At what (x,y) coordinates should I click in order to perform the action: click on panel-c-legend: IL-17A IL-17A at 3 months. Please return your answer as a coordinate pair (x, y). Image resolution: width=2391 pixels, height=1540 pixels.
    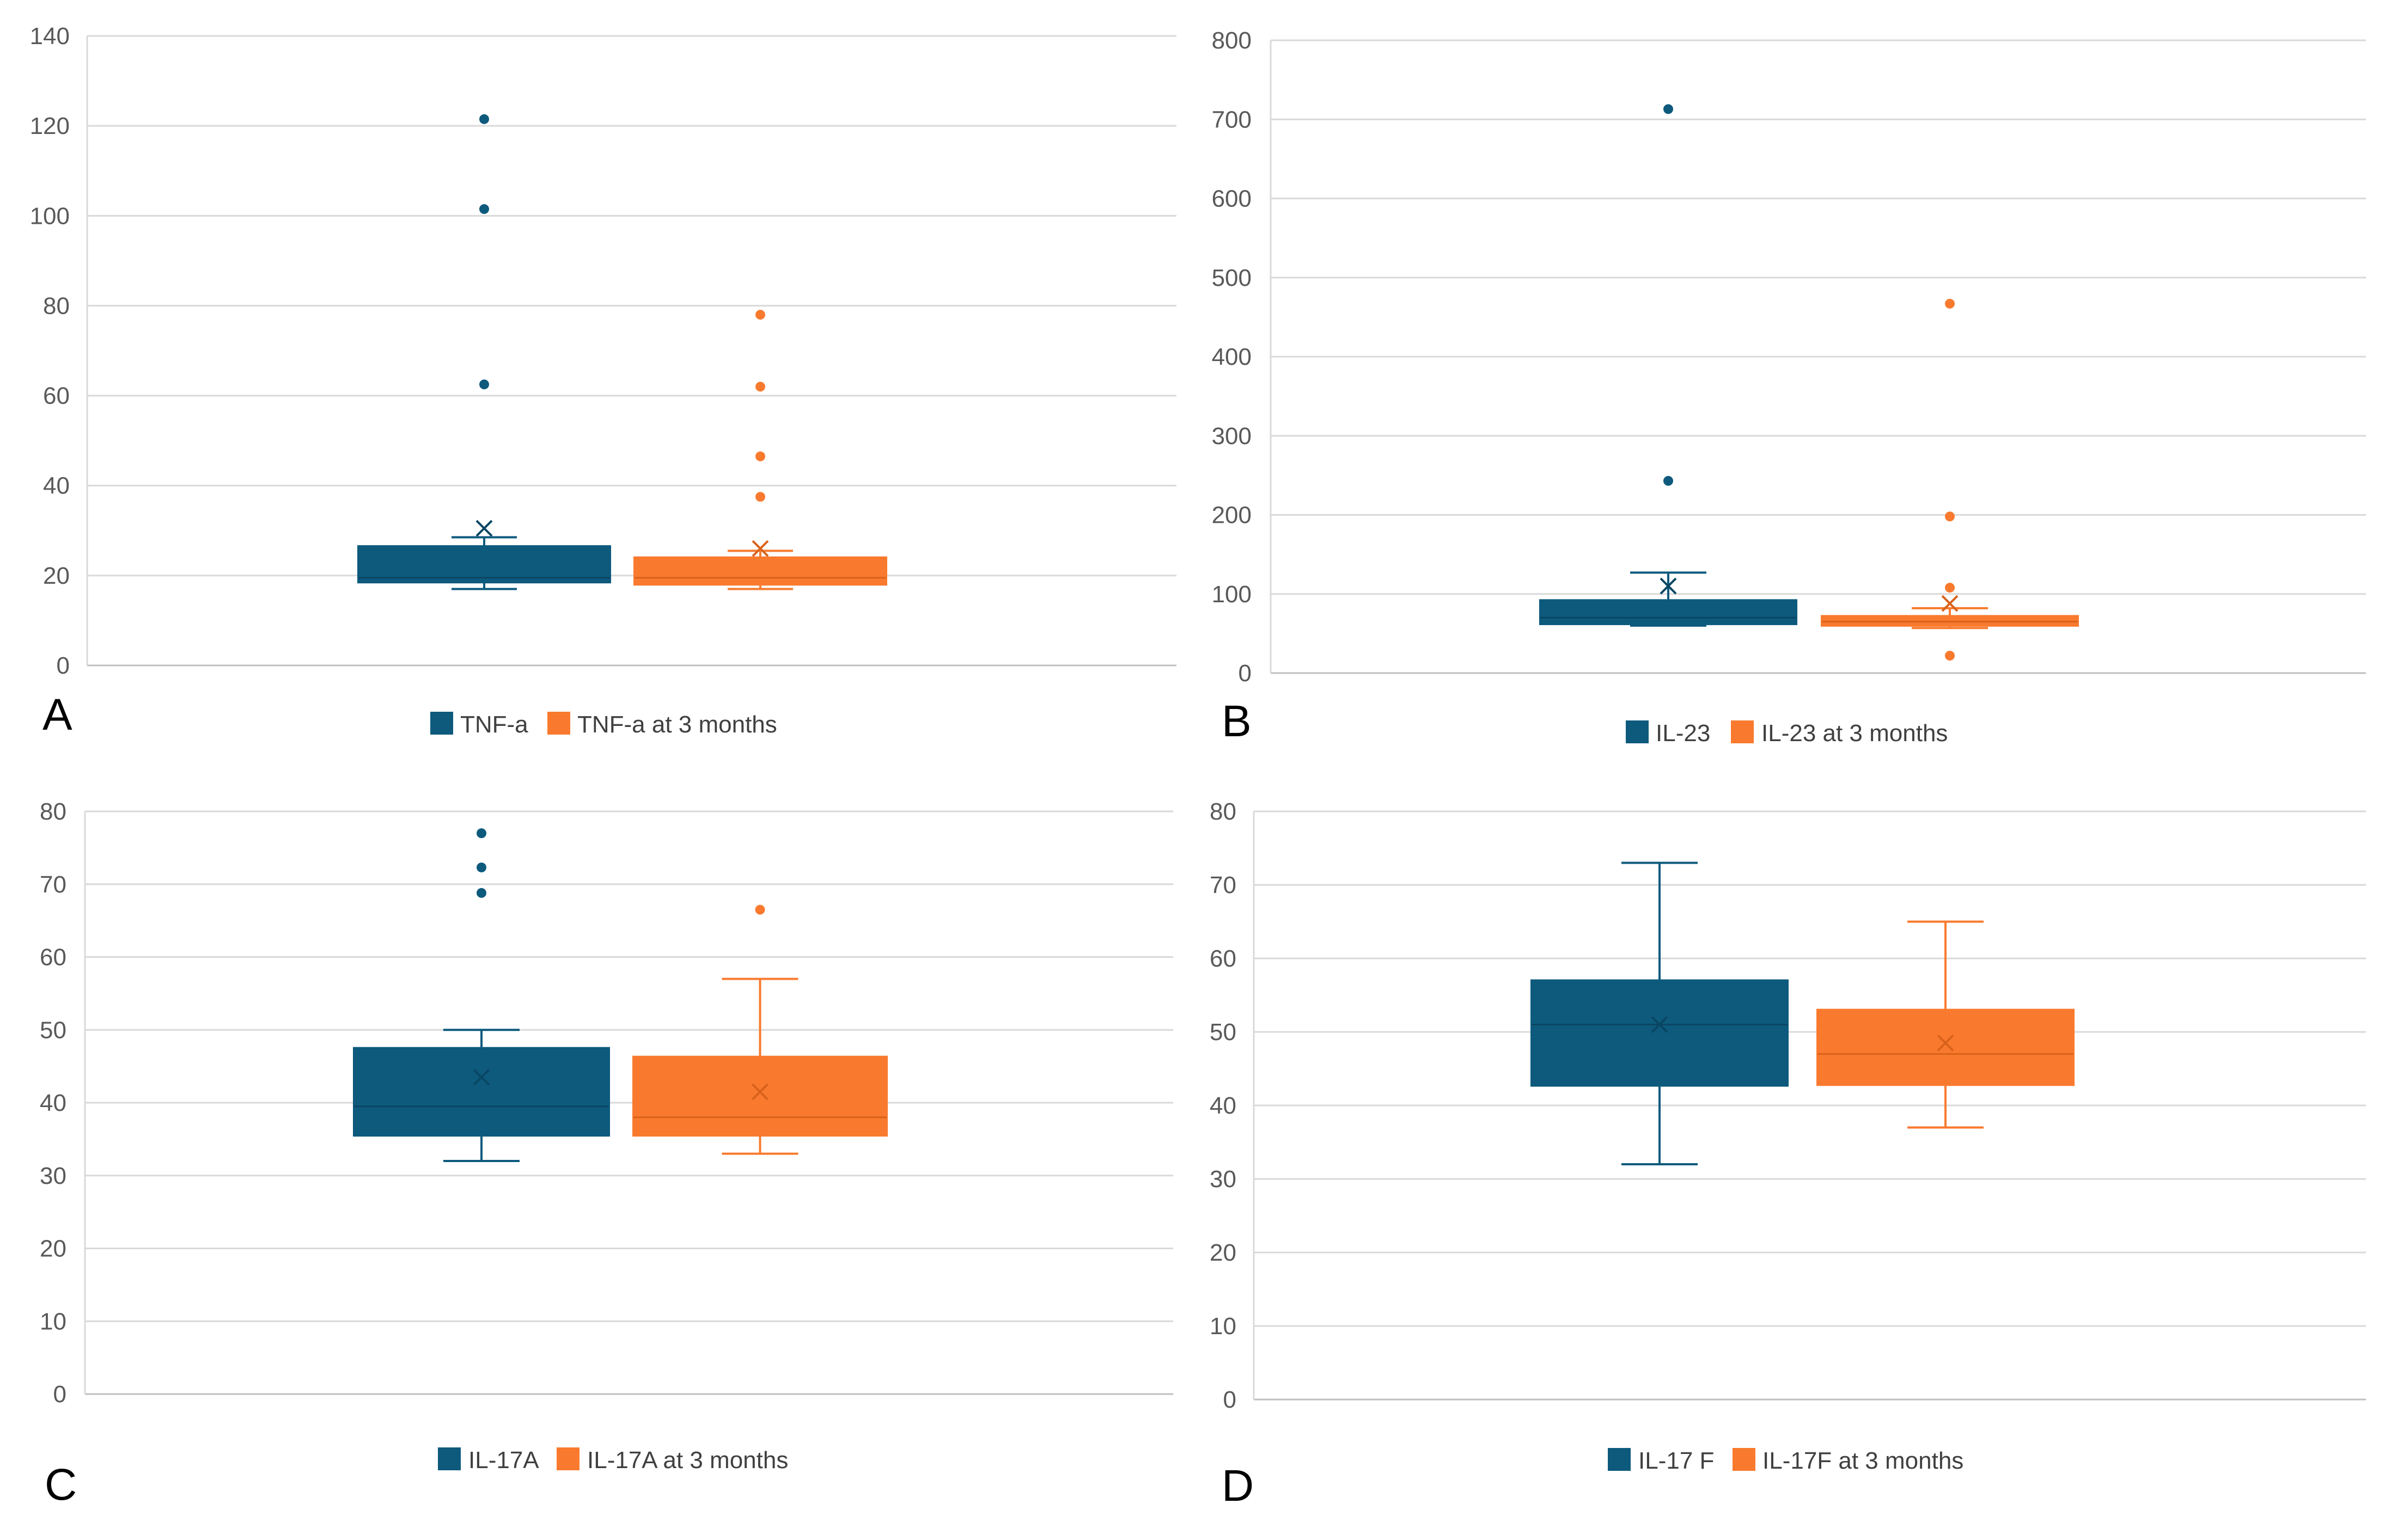
    Looking at the image, I should click on (613, 1460).